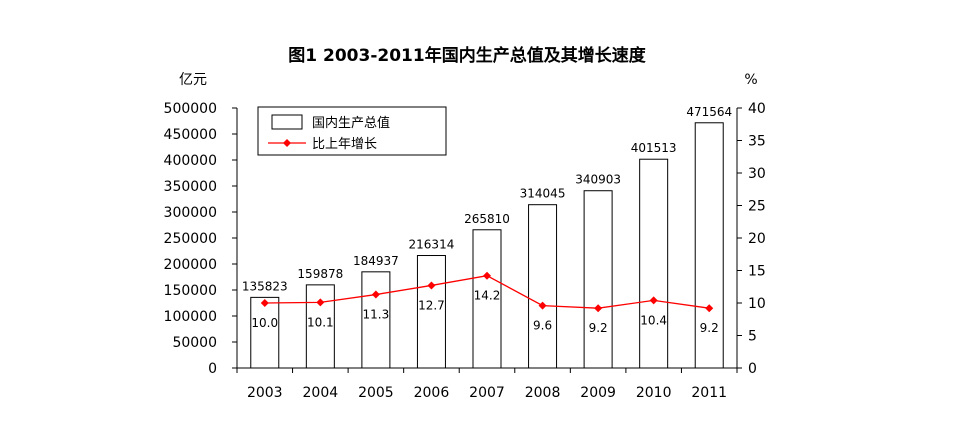  I want to click on left-tick-label: 400000, so click(190, 161).